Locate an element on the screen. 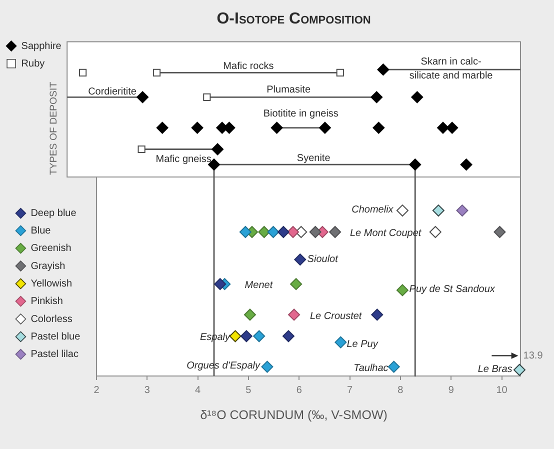  legend-label: Sapphire is located at coordinates (41, 46).